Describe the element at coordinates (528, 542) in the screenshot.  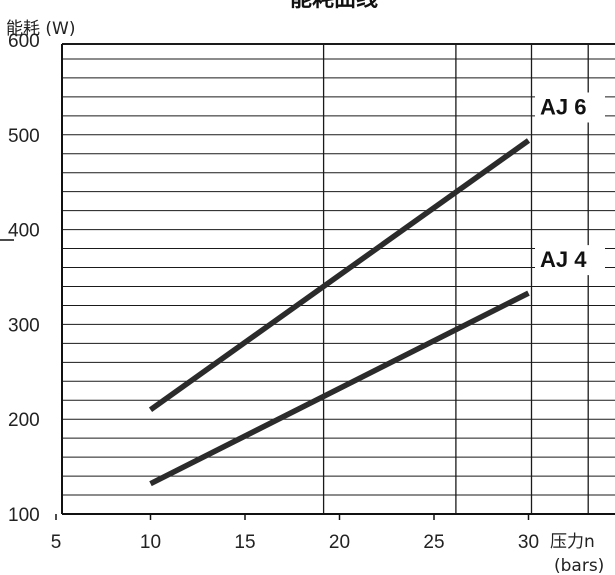
I see `x-tick-label: 30` at that location.